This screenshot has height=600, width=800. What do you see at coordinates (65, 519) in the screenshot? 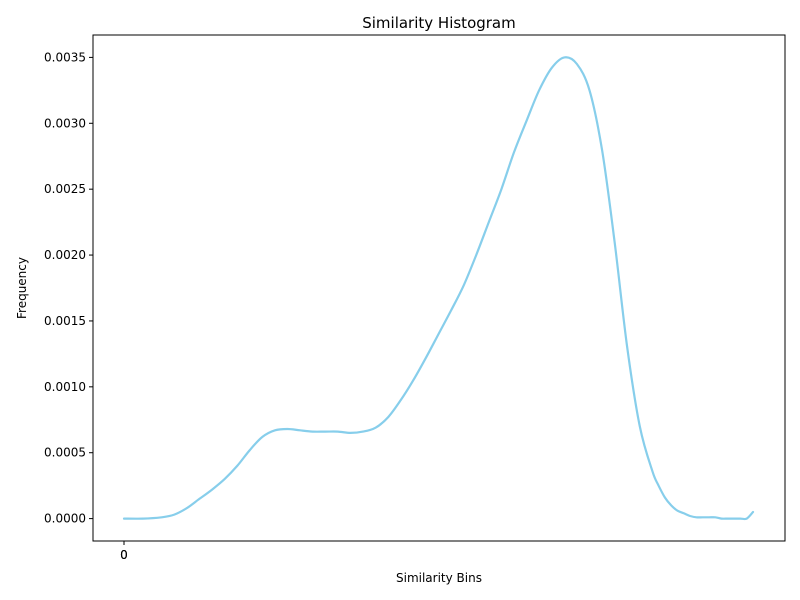
I see `y-tick-label: 0.0000` at bounding box center [65, 519].